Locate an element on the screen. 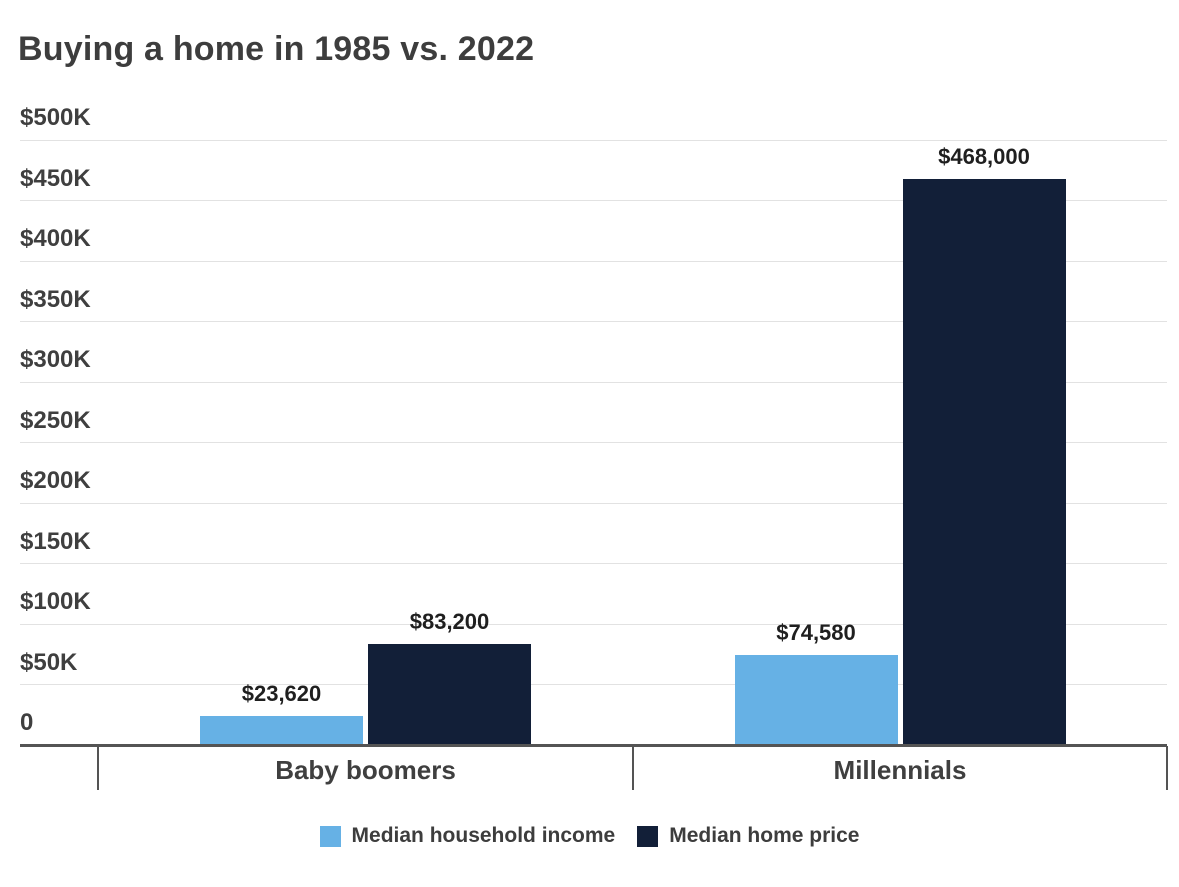  bar-value-label: $468,000 is located at coordinates (984, 156).